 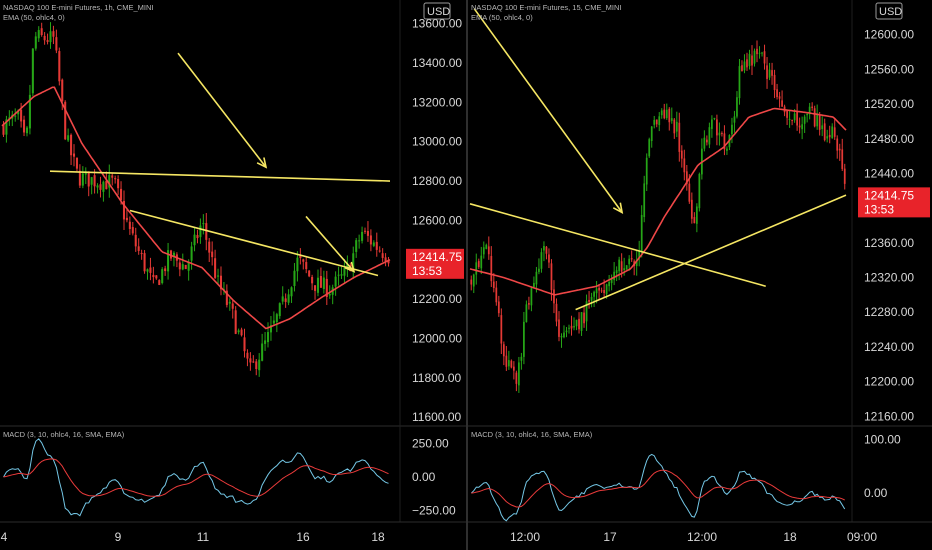 I want to click on price-tick-label: 12280.00, so click(x=889, y=312).